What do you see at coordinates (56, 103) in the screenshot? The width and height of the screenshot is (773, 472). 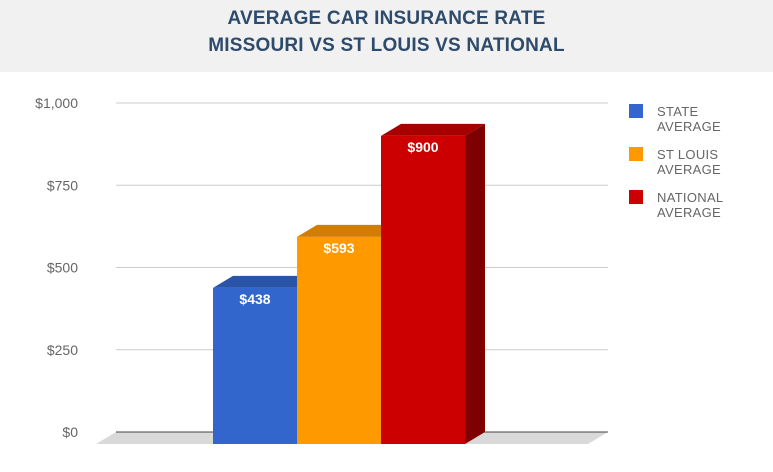 I see `y-tick-label: $1,000` at bounding box center [56, 103].